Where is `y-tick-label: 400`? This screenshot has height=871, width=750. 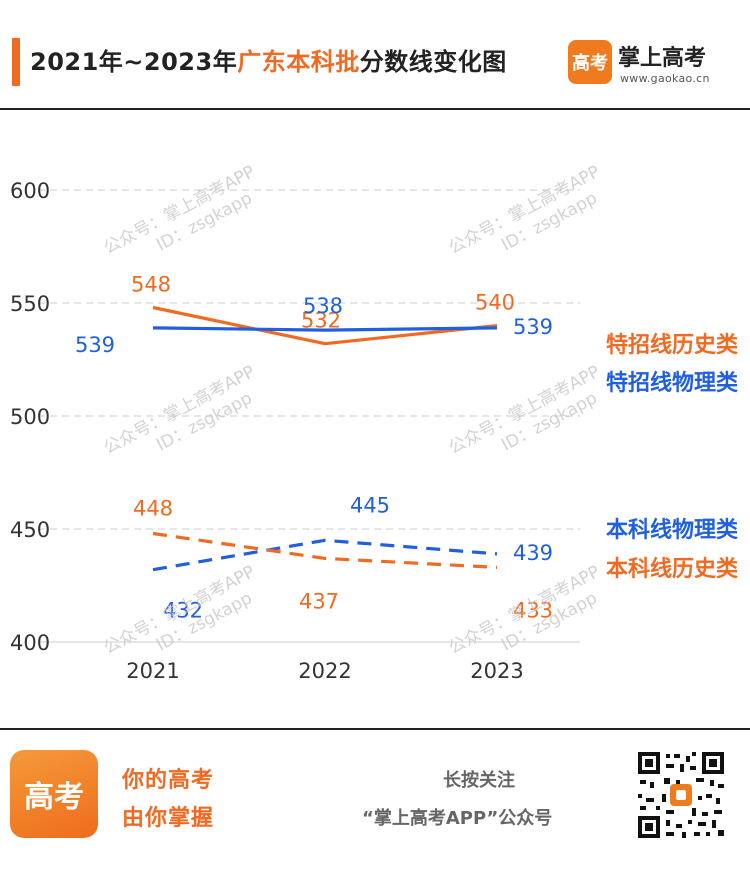
y-tick-label: 400 is located at coordinates (30, 643).